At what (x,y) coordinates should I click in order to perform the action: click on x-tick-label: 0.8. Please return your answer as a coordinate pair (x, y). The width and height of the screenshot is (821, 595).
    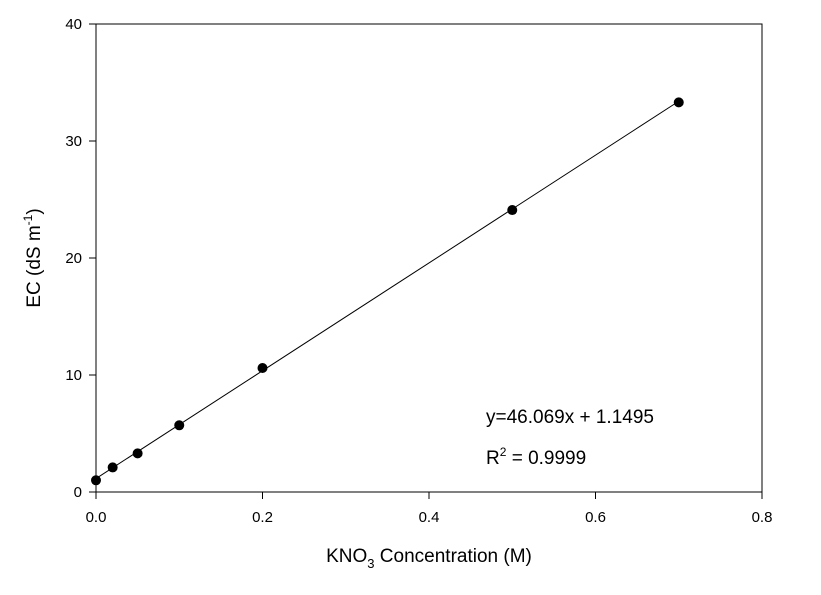
    Looking at the image, I should click on (762, 517).